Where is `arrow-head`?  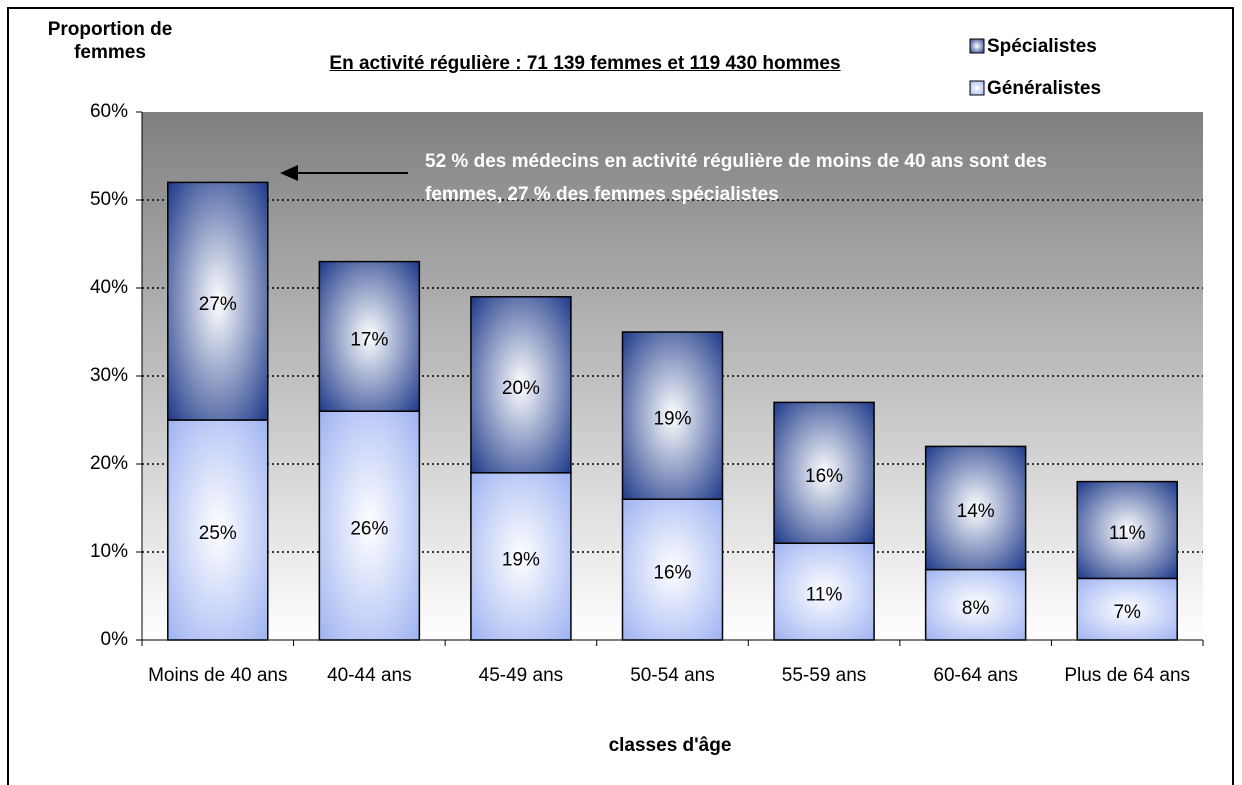
arrow-head is located at coordinates (289, 173).